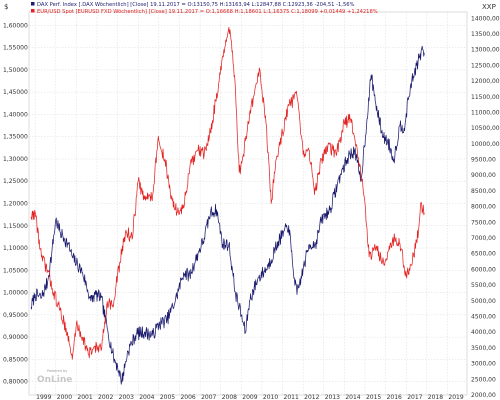 Image resolution: width=500 pixels, height=400 pixels. I want to click on y-right-tick-label: 10000,00, so click(485, 144).